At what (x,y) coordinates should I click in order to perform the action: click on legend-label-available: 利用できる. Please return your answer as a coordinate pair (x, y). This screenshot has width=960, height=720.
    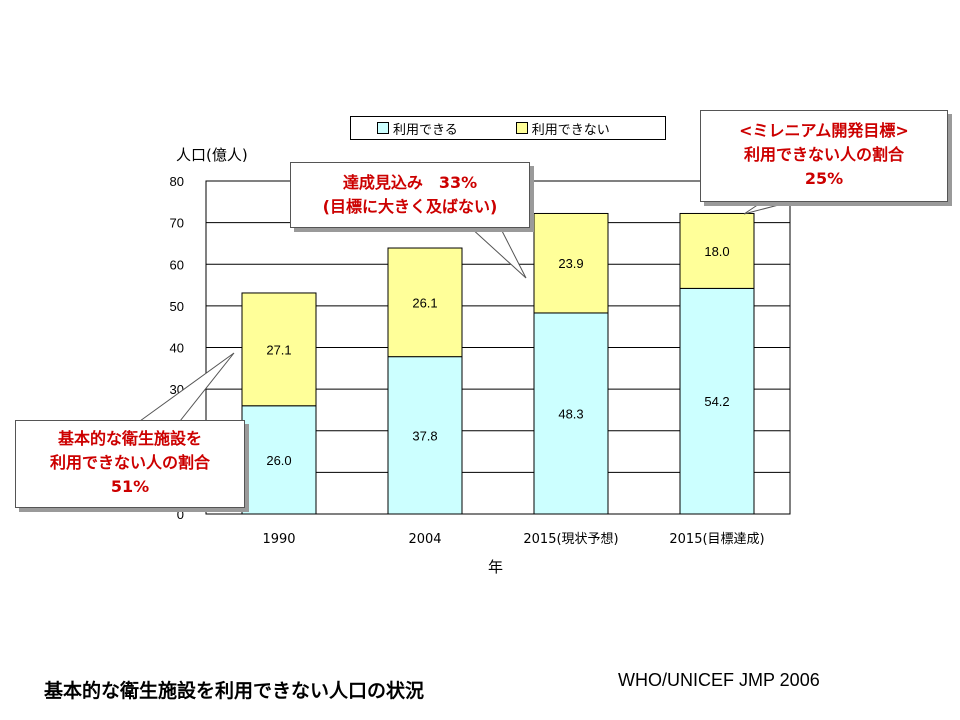
    Looking at the image, I should click on (425, 130).